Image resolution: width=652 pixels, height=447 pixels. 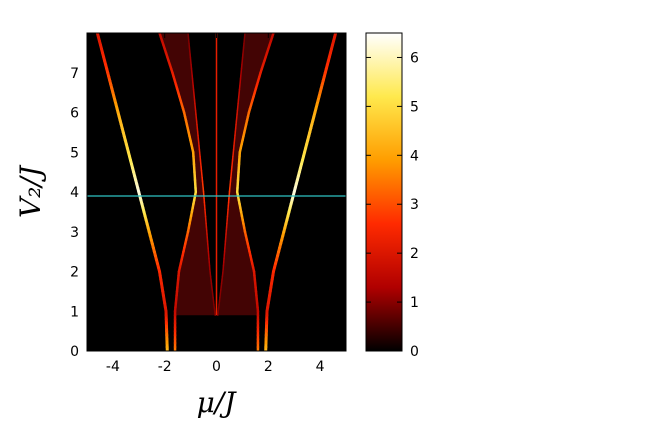 What do you see at coordinates (74, 273) in the screenshot?
I see `y-tick-label: 2` at bounding box center [74, 273].